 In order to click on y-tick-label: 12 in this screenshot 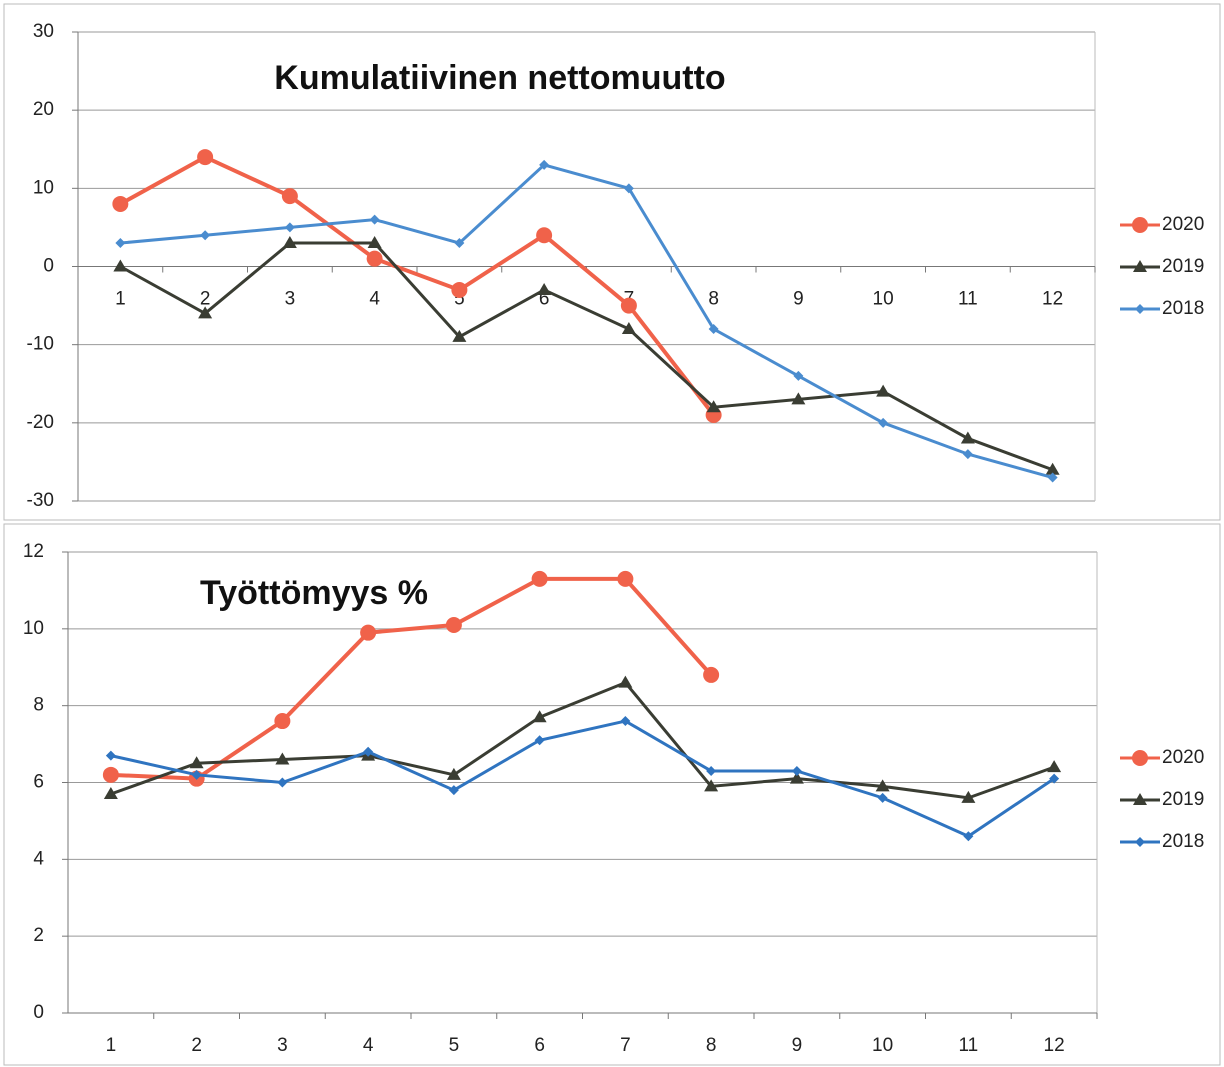, I will do `click(33, 551)`.